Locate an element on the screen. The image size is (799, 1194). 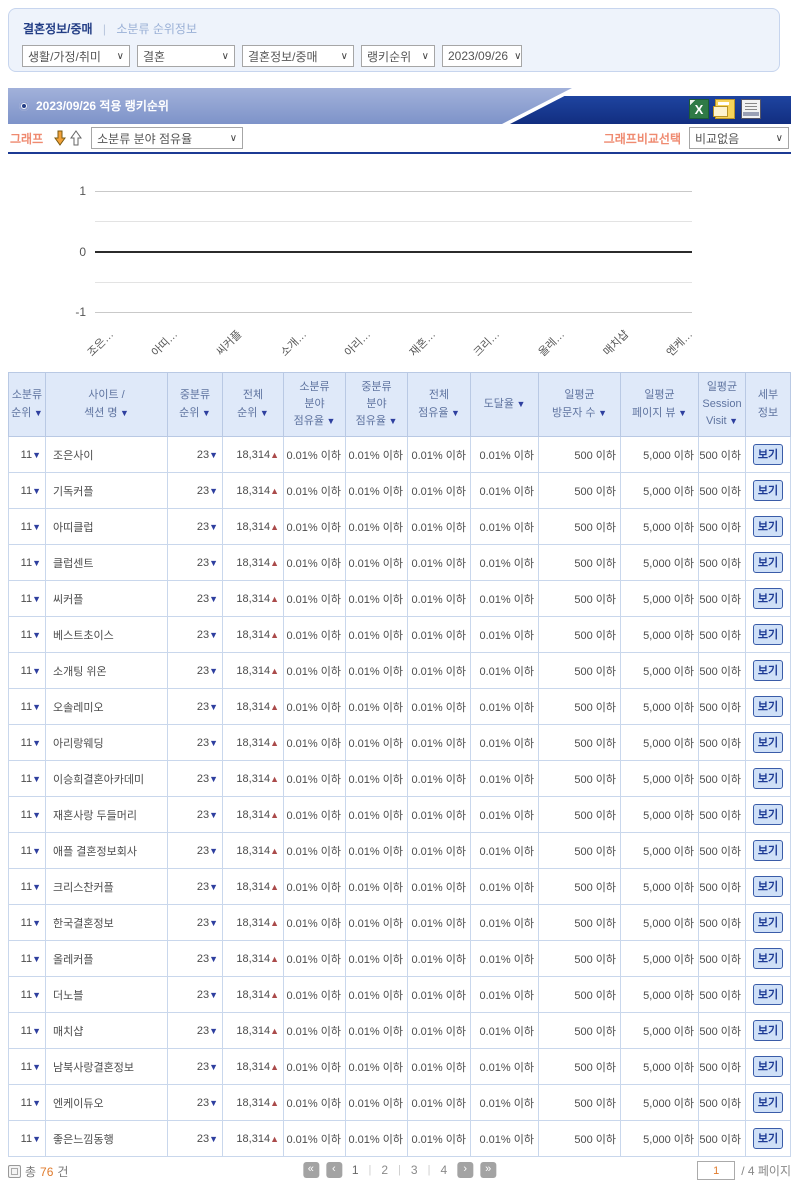
section-title: 2023/09/26 적용 랭키순위 is located at coordinates (102, 106).